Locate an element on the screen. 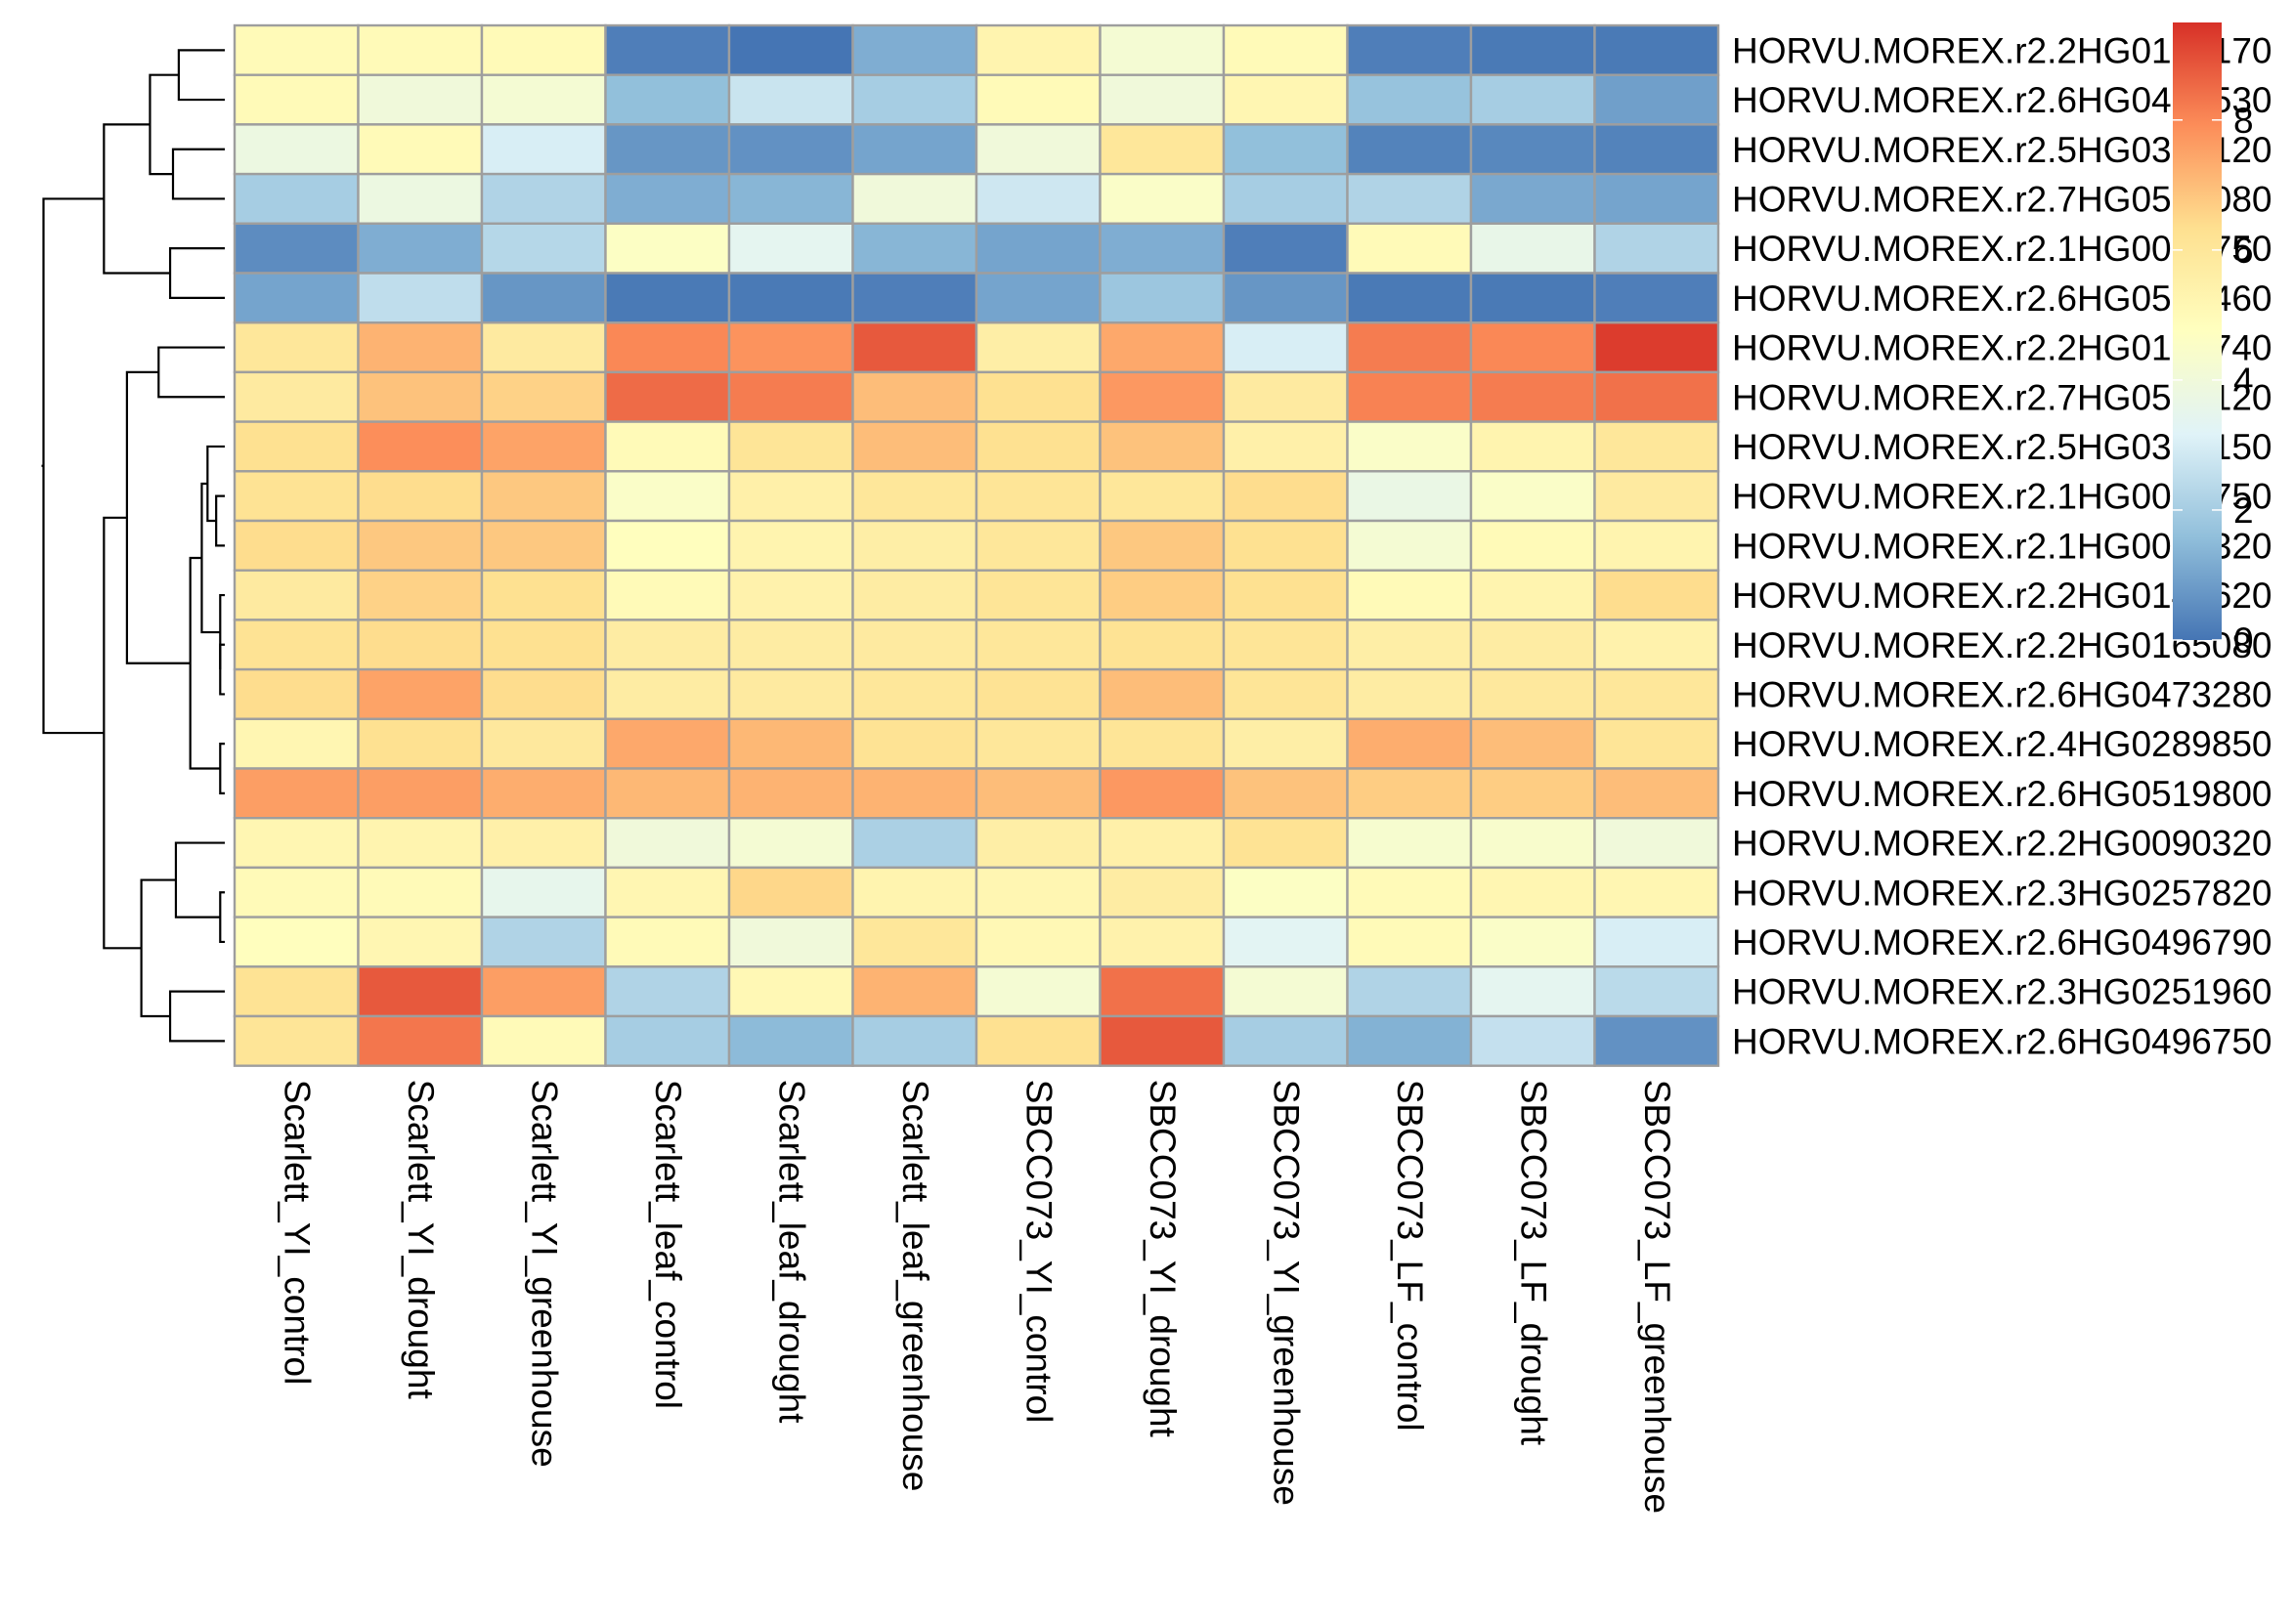 The width and height of the screenshot is (2294, 1624). row-label: HORVU.MOREX.r2.6HG0496790 is located at coordinates (2002, 942).